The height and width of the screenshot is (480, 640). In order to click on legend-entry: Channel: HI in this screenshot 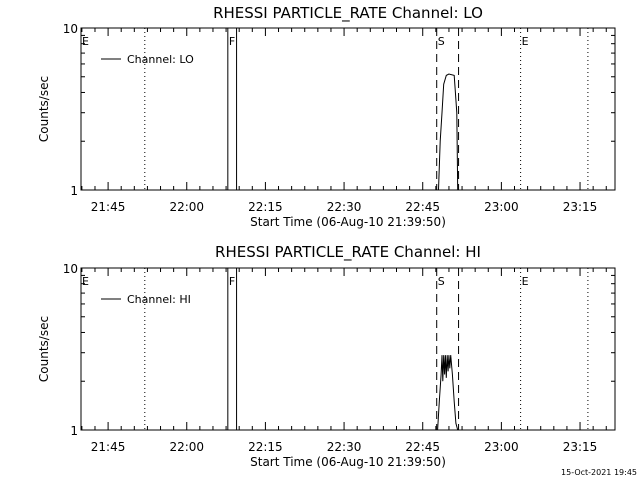, I will do `click(159, 299)`.